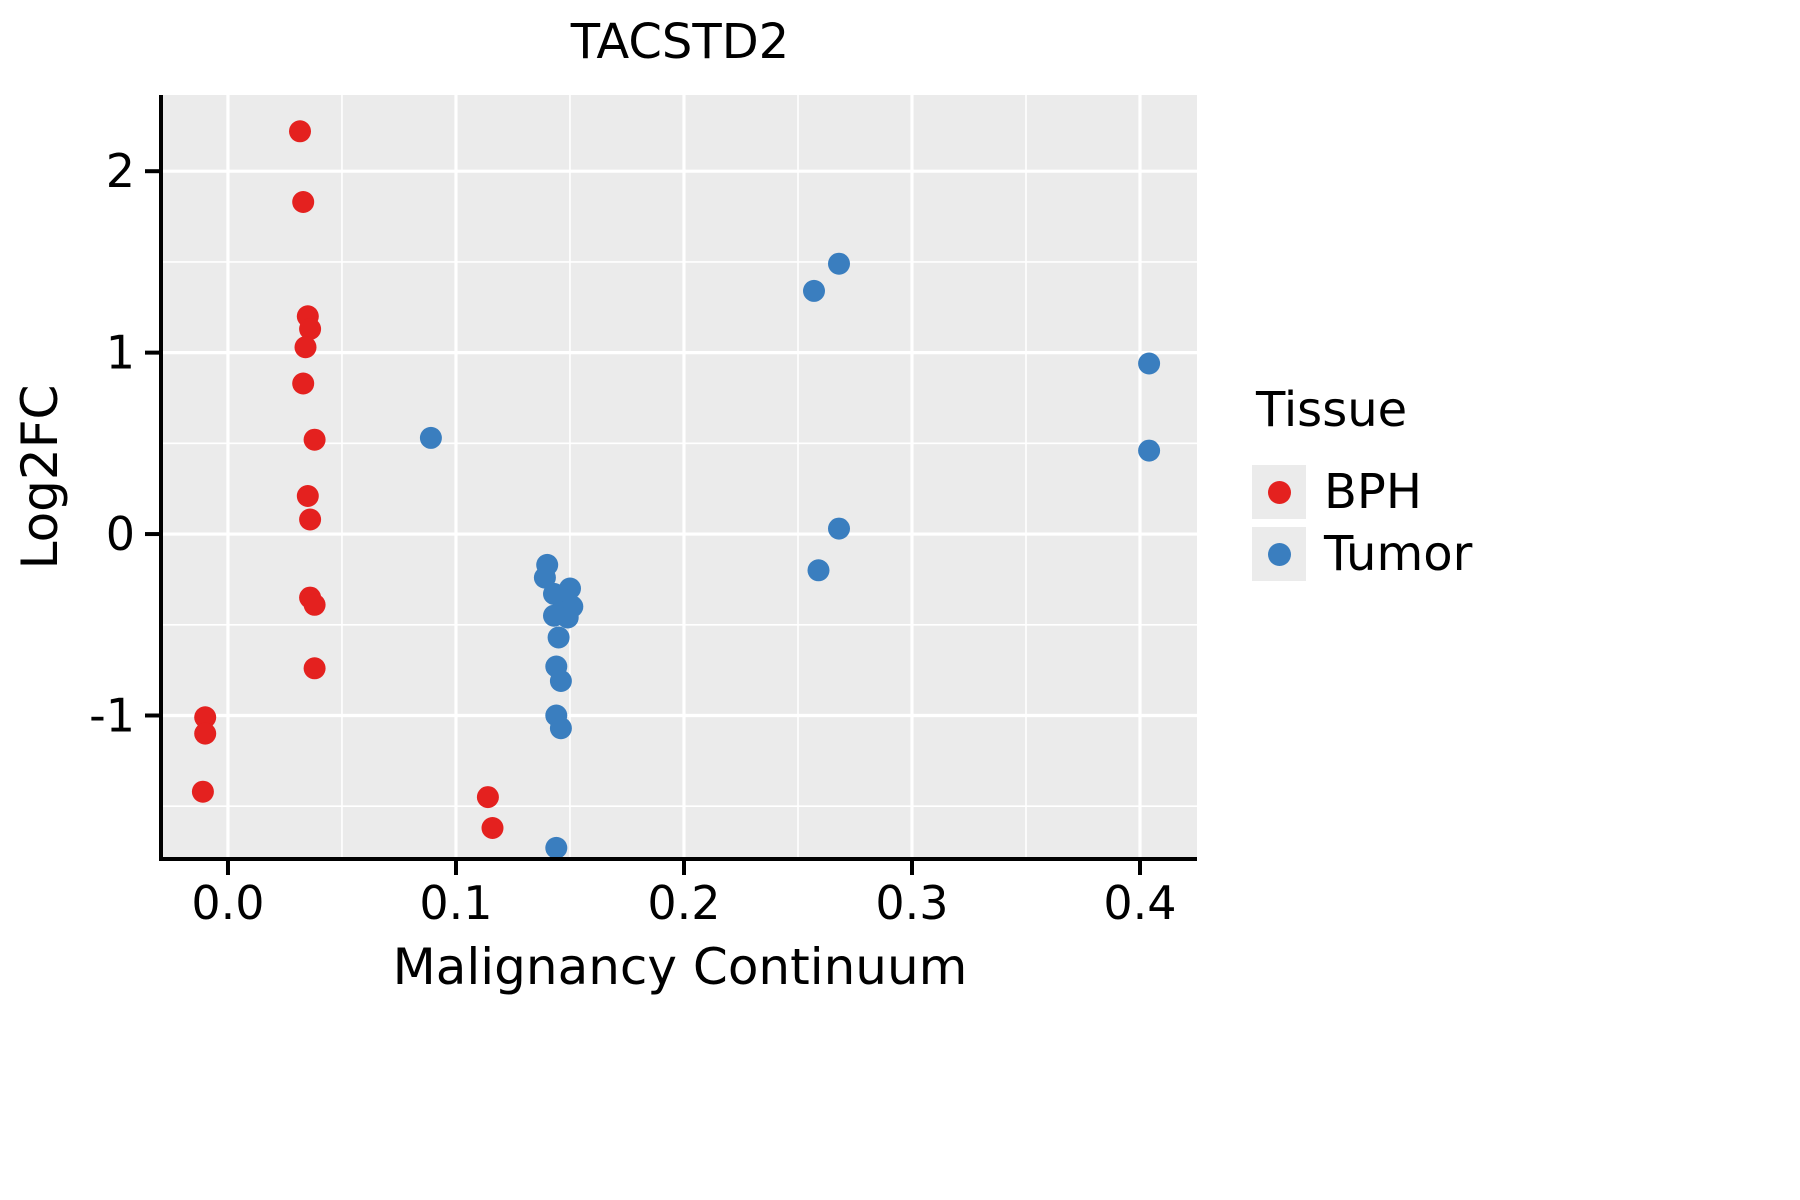 This screenshot has width=1800, height=1200. What do you see at coordinates (1373, 492) in the screenshot?
I see `legend-label-bph: BPH` at bounding box center [1373, 492].